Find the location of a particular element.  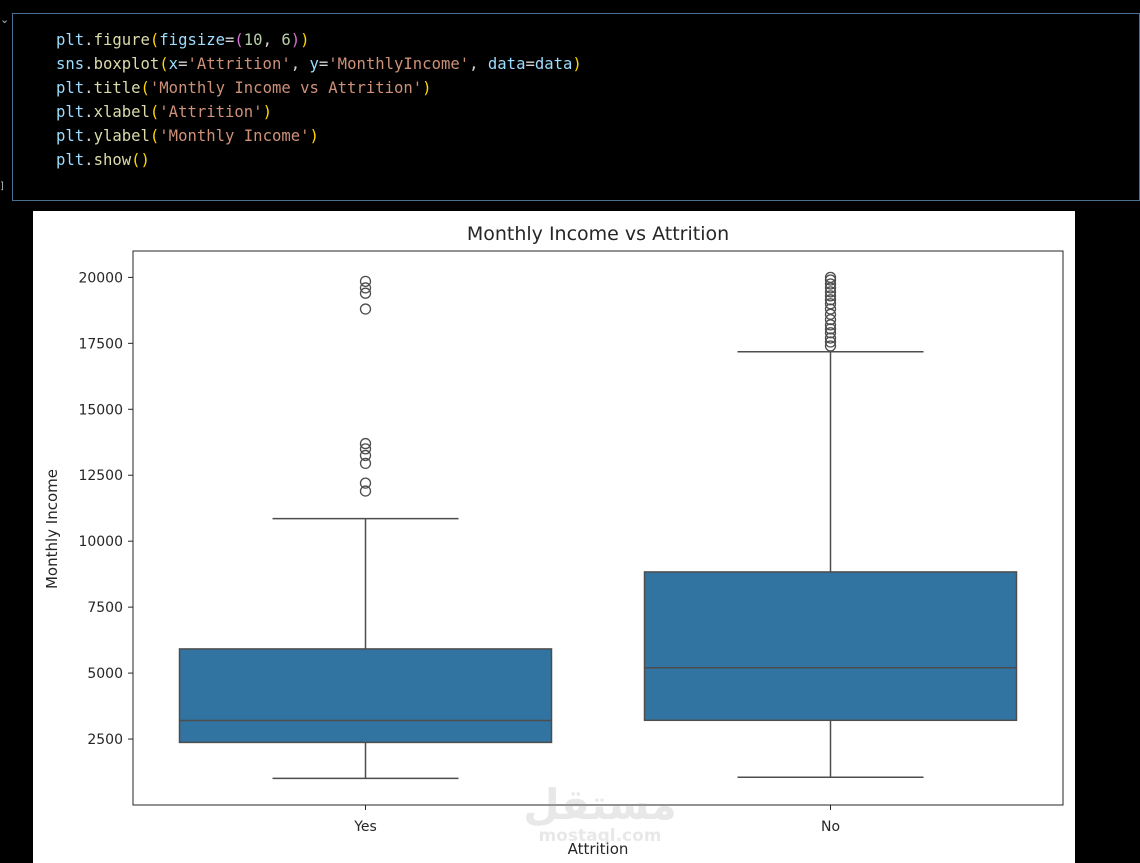

code-token: x is located at coordinates (173, 64).